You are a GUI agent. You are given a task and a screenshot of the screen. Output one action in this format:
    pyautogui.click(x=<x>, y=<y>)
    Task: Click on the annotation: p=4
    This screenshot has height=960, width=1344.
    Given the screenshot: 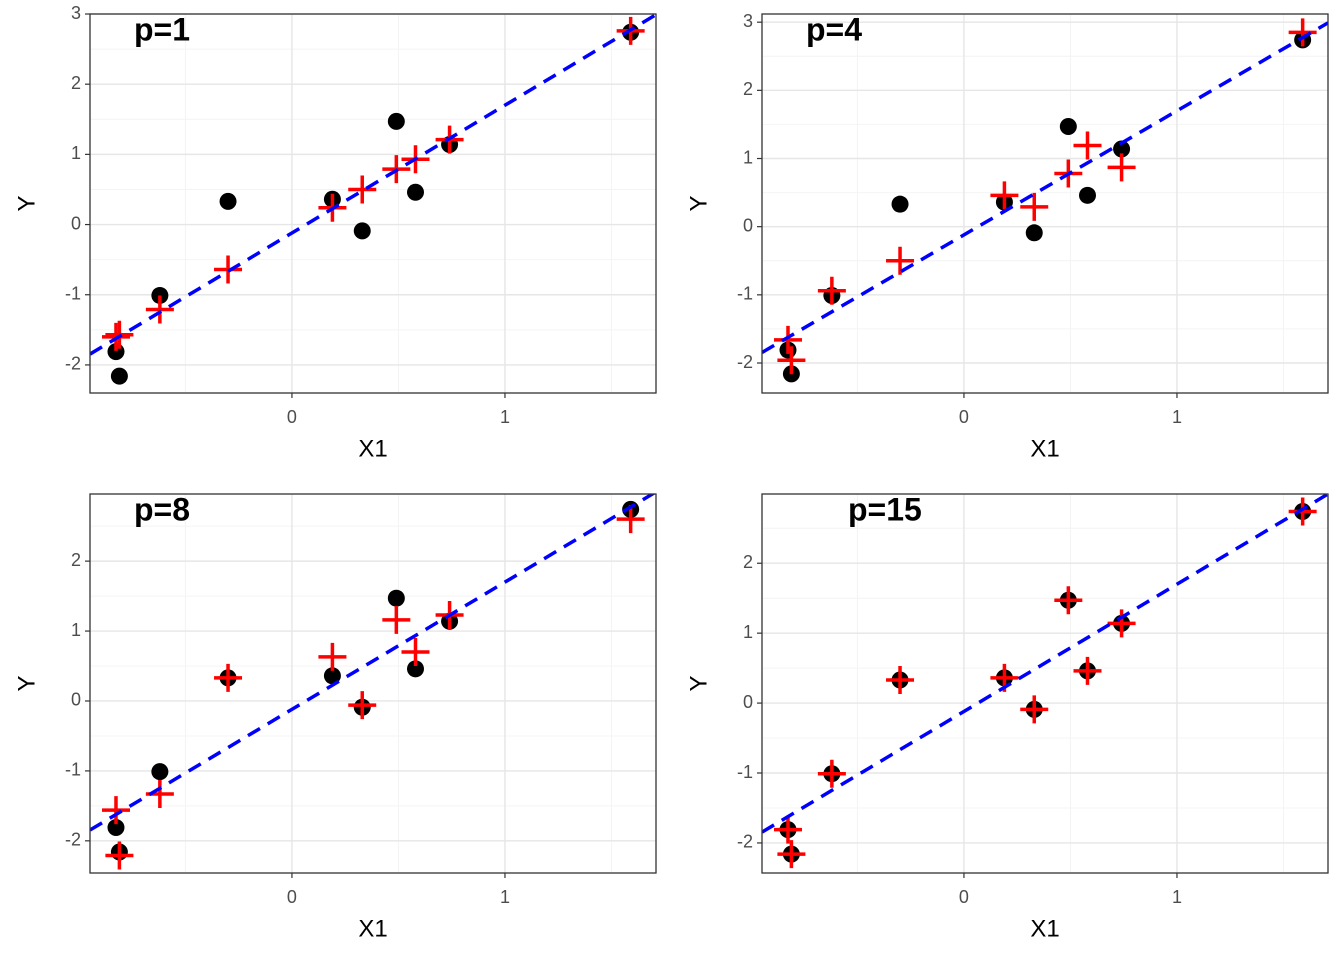 What is the action you would take?
    pyautogui.click(x=834, y=29)
    